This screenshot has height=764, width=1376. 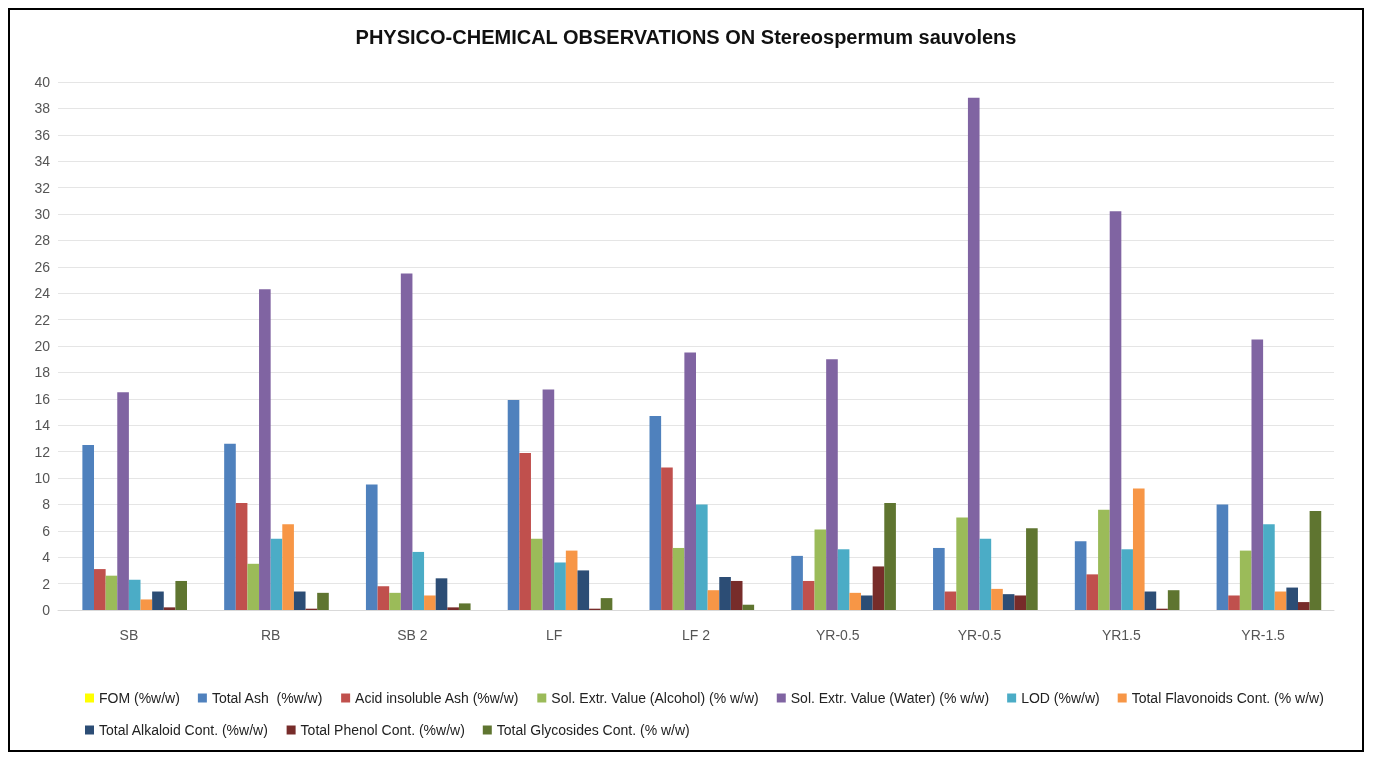 What do you see at coordinates (655, 698) in the screenshot?
I see `legend-label: Sol. Extr. Value (Alcohol) (% w/w)` at bounding box center [655, 698].